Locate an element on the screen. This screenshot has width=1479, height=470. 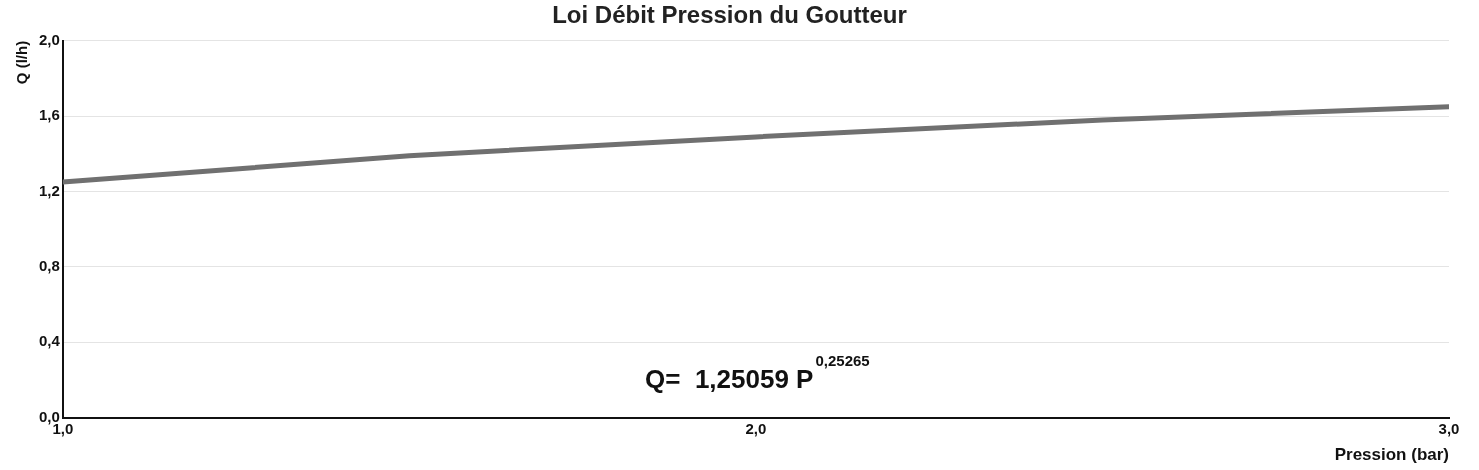
x-tick-label: 3,0 is located at coordinates (1449, 428).